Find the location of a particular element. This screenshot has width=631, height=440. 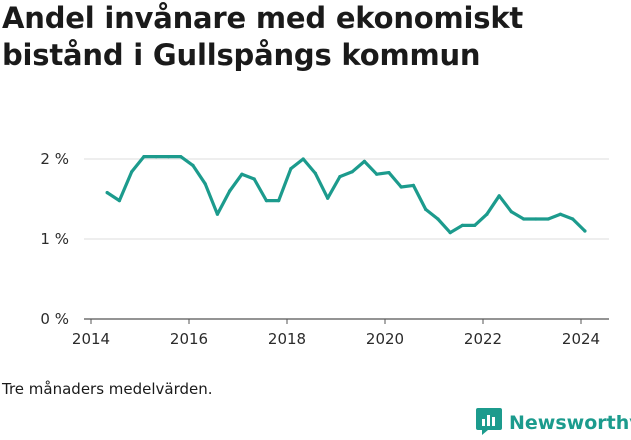

x-tick-label: 2016 is located at coordinates (189, 339).